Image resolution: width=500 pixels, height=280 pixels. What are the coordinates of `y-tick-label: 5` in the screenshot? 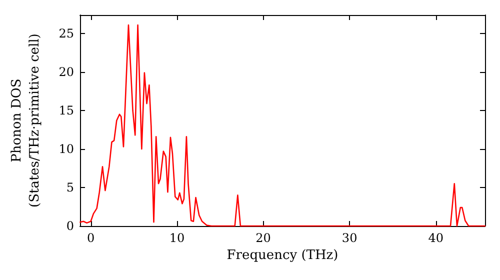 It's located at (70, 187).